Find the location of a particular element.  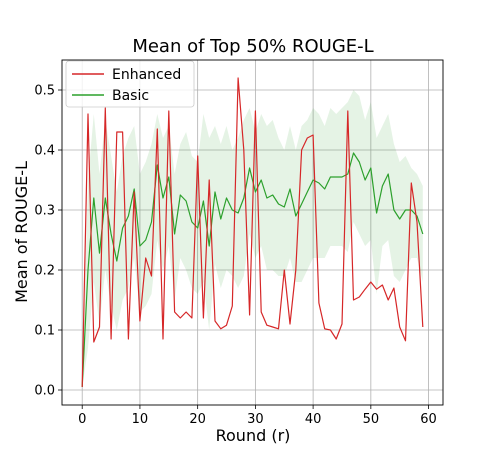

x-tick-label: 10 is located at coordinates (140, 419).